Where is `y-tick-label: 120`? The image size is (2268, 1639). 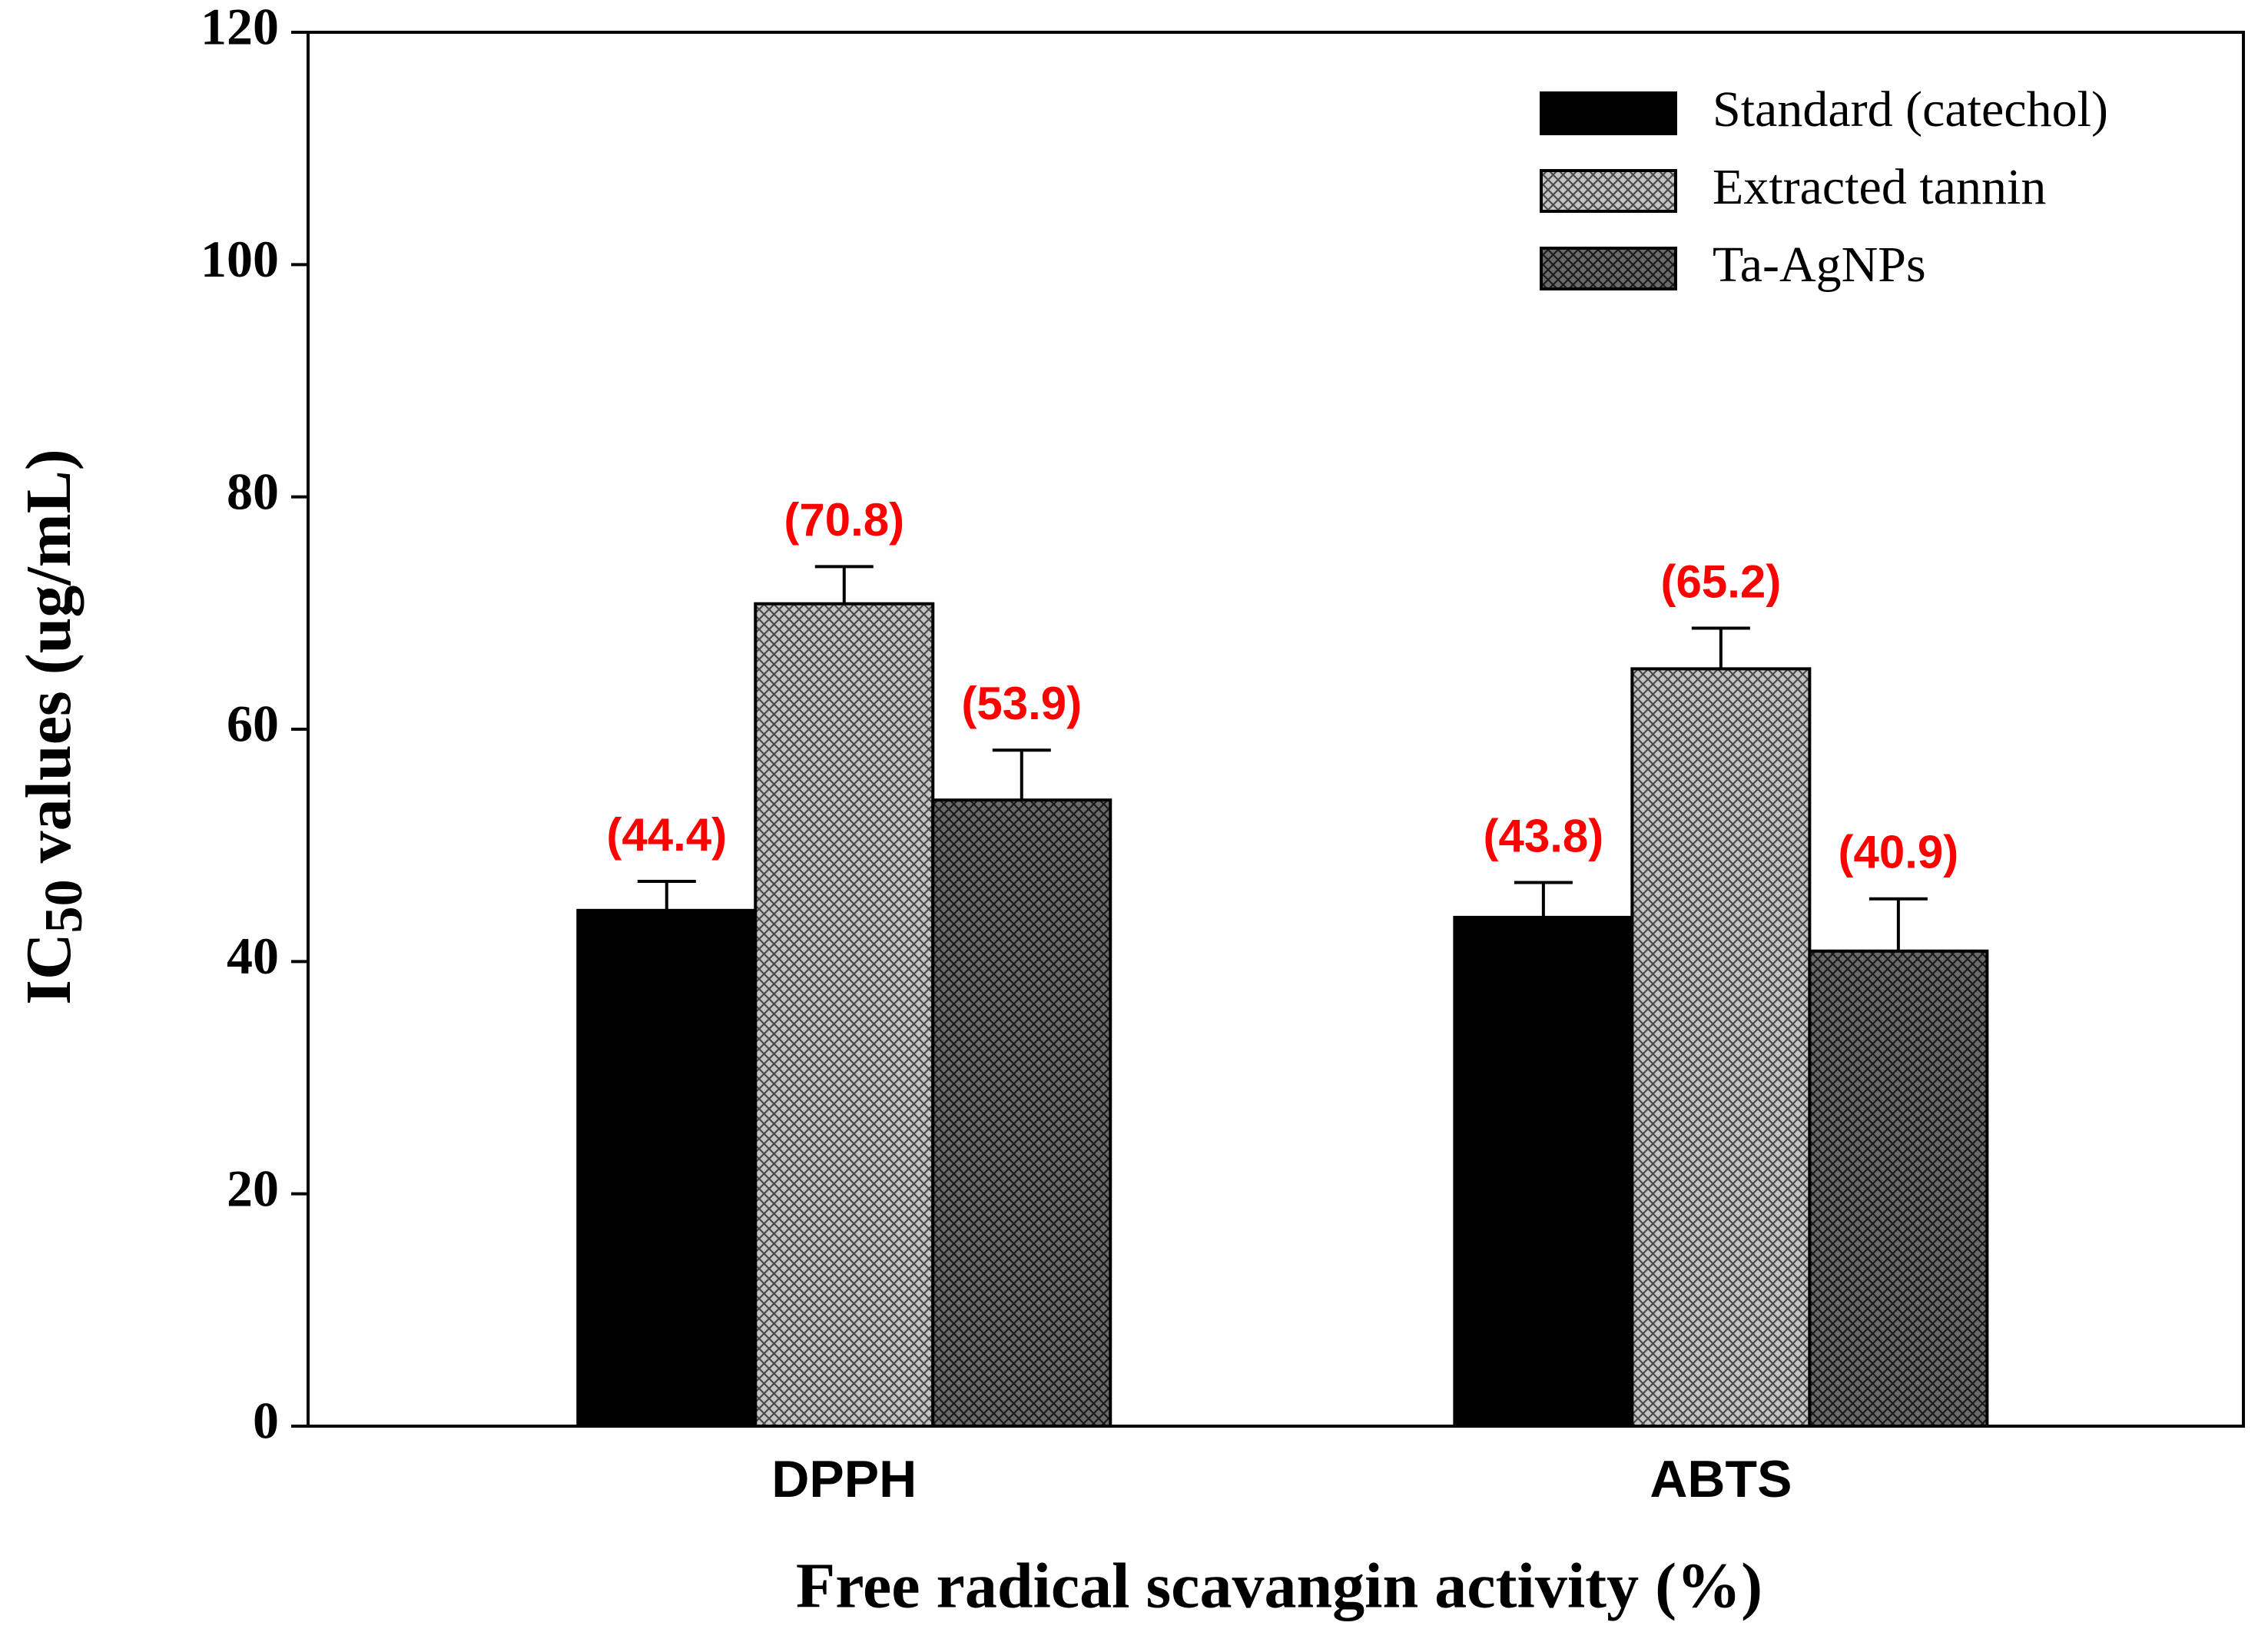
y-tick-label: 120 is located at coordinates (240, 28).